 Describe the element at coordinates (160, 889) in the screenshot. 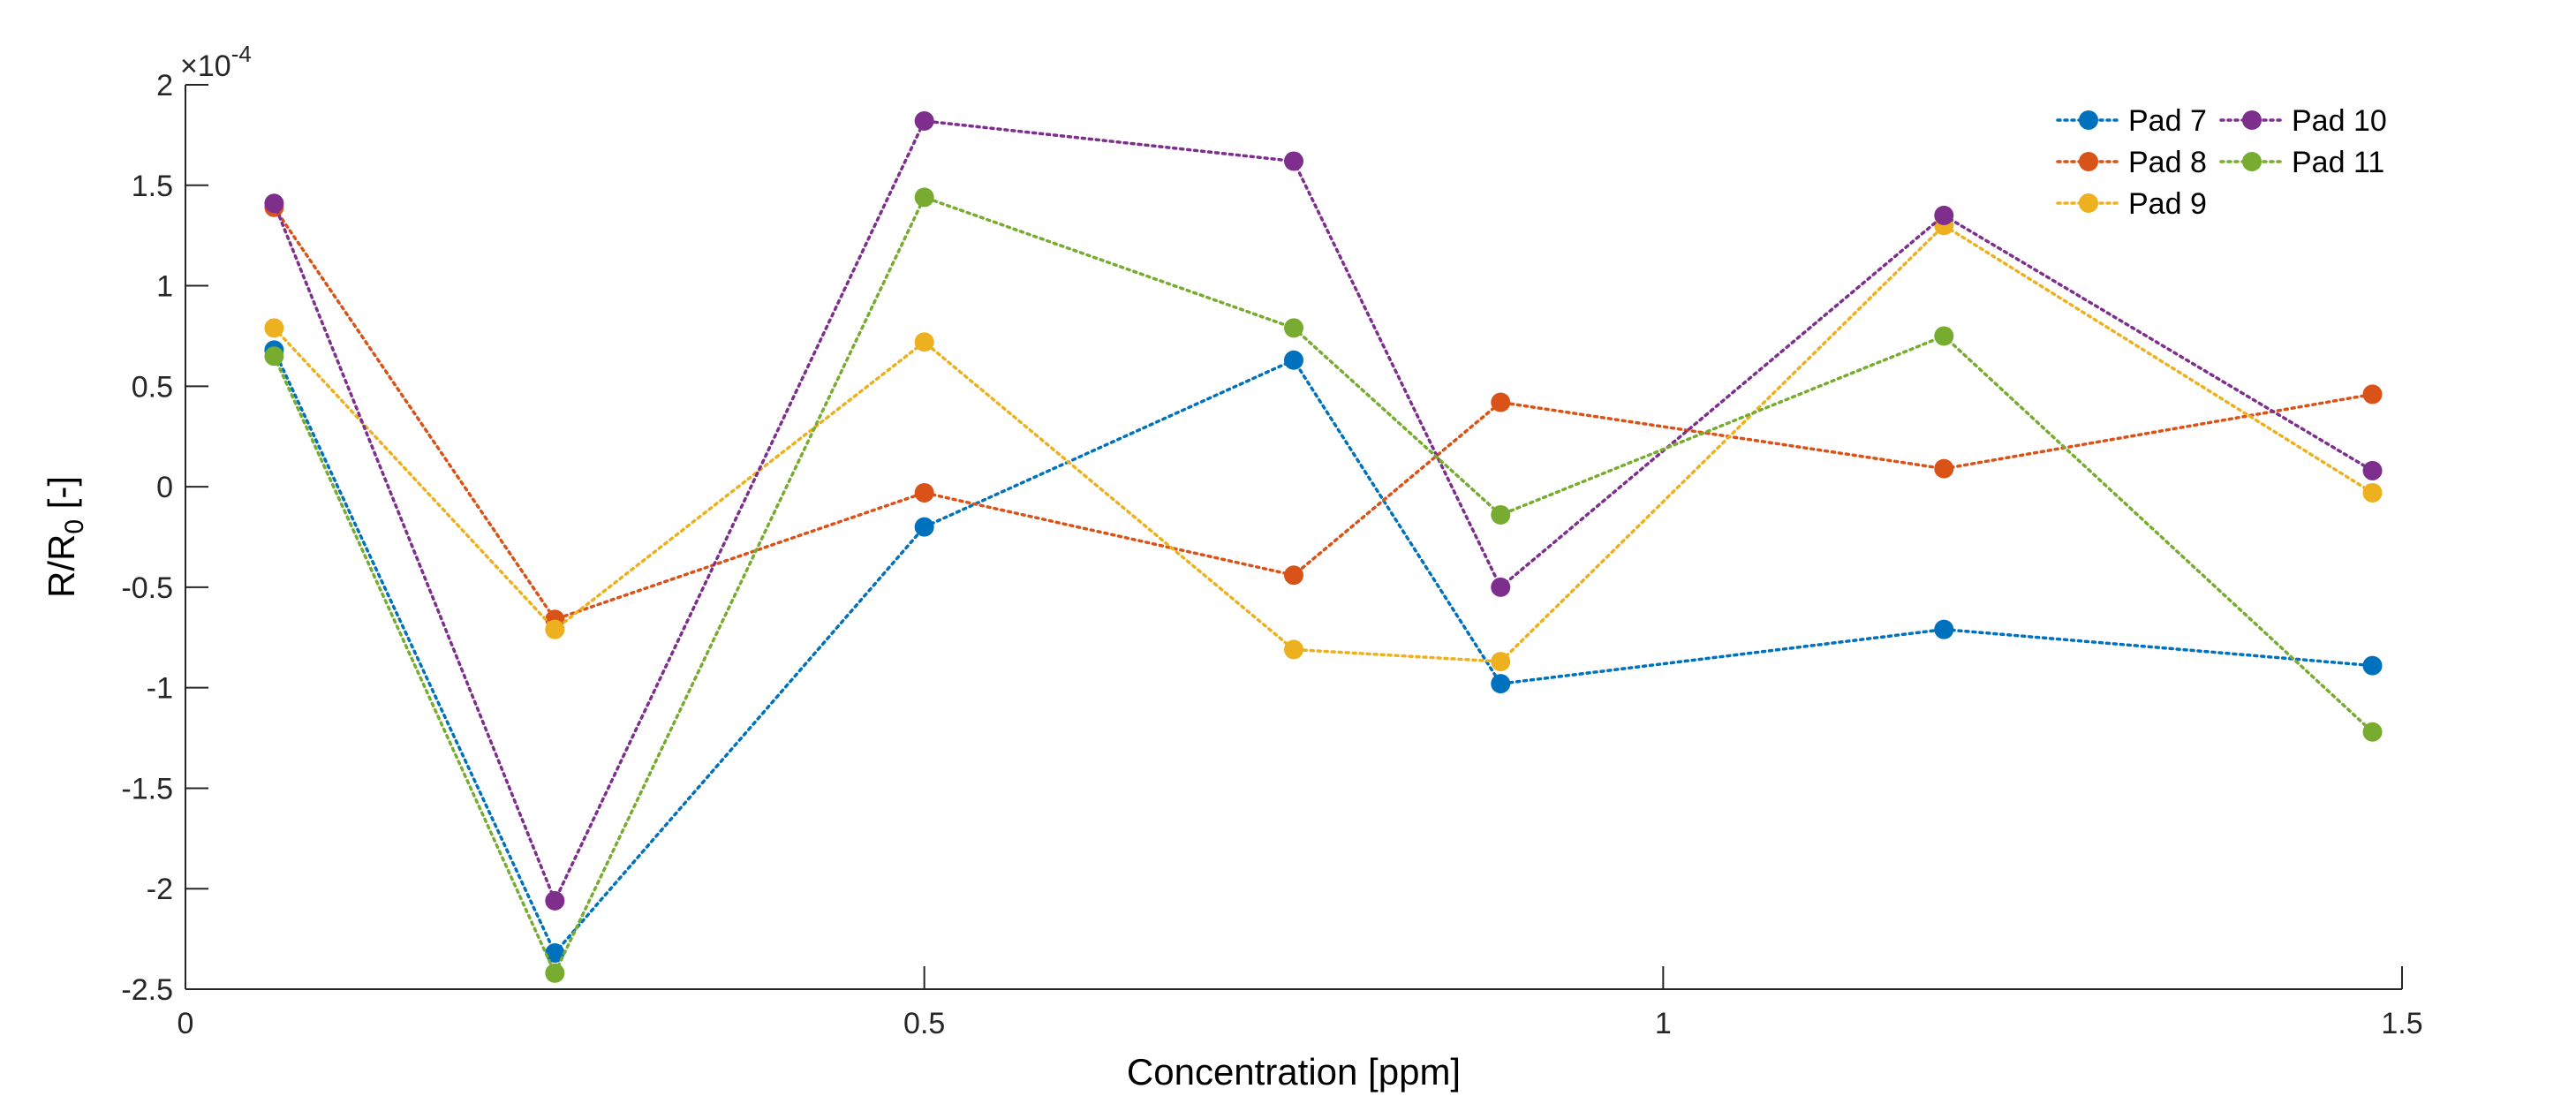

I see `y-tick-label: -2` at that location.